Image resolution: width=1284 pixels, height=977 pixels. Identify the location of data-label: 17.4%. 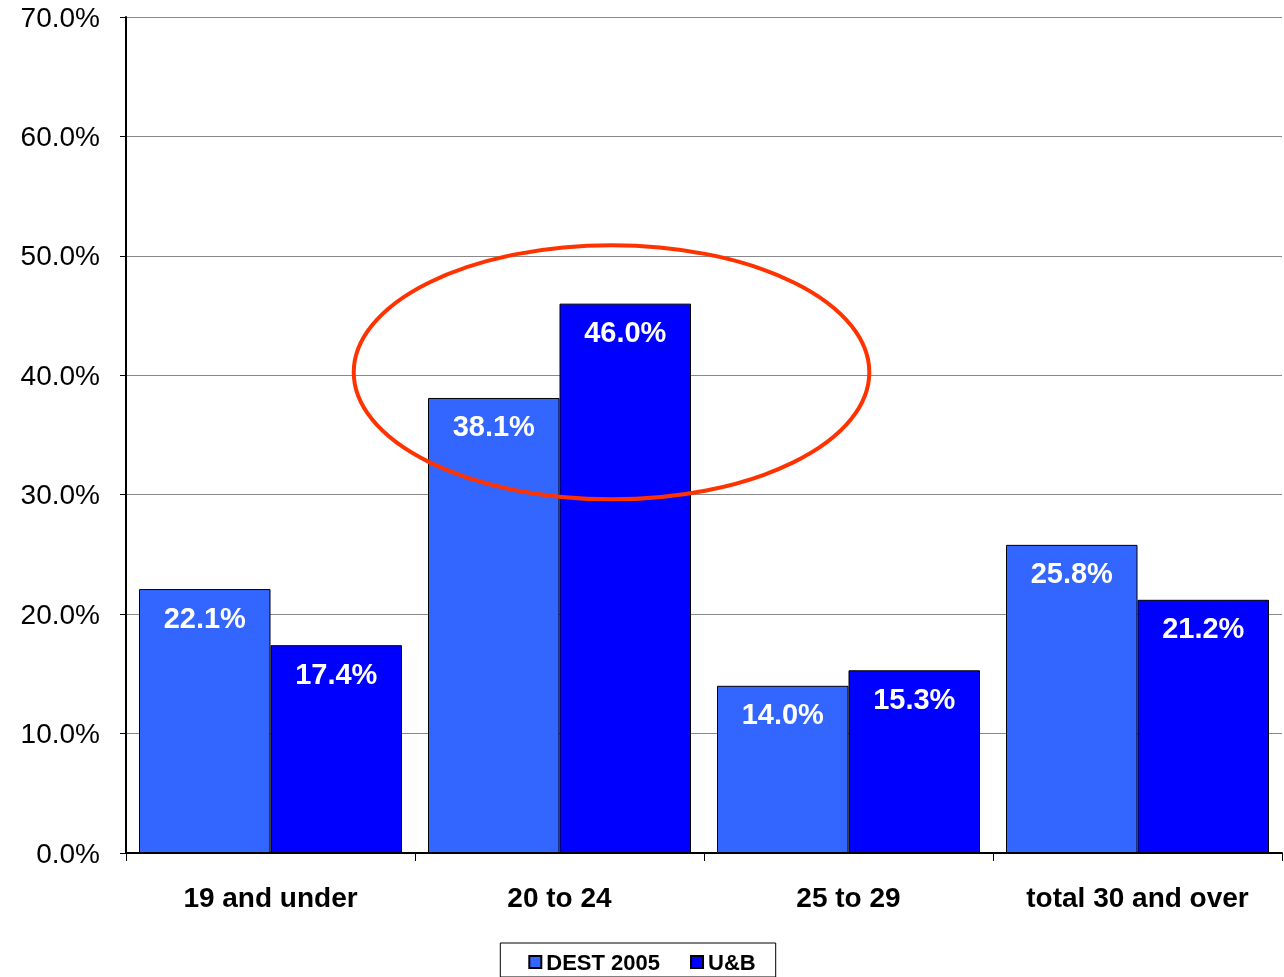
(336, 673).